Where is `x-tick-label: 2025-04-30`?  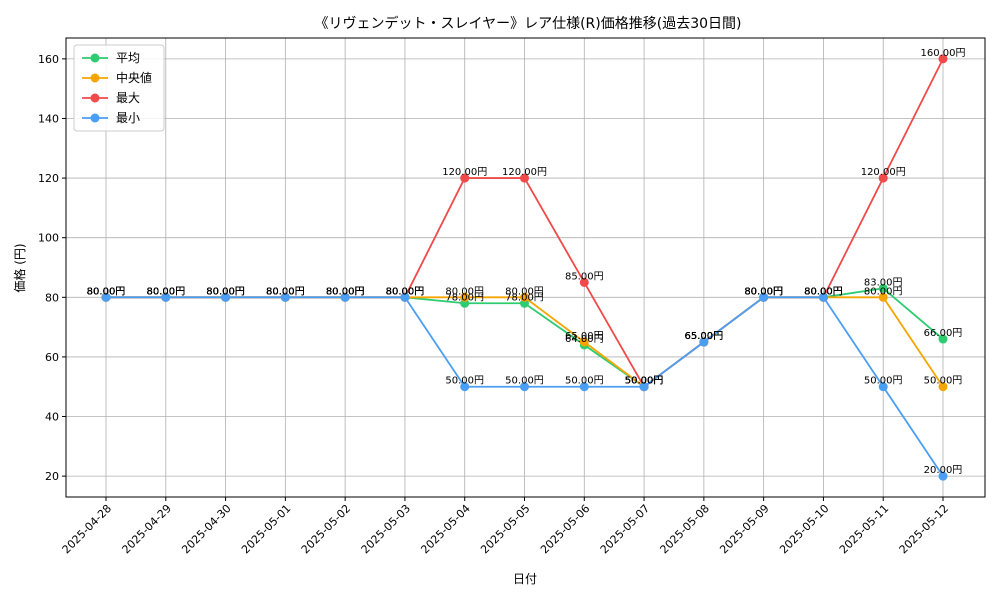
x-tick-label: 2025-04-30 is located at coordinates (206, 529).